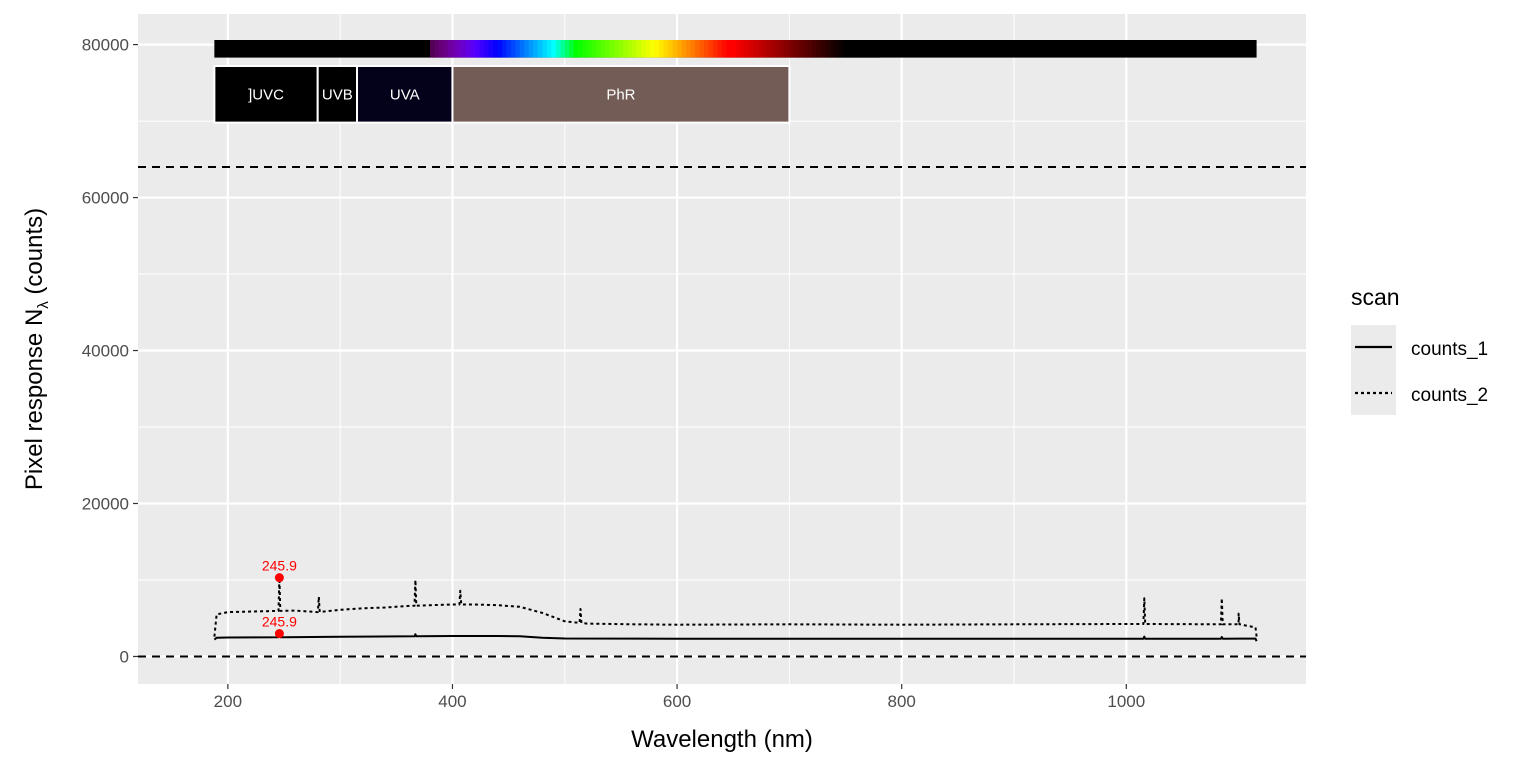  I want to click on legend: scan counts_1 counts_2, so click(1419, 349).